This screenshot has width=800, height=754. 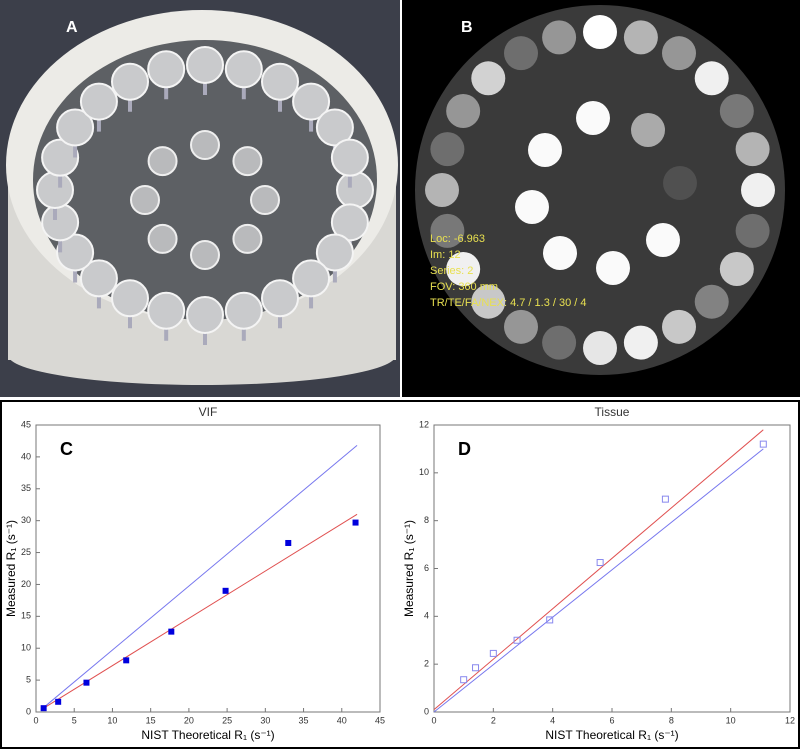 What do you see at coordinates (72, 27) in the screenshot?
I see `panel-label: A` at bounding box center [72, 27].